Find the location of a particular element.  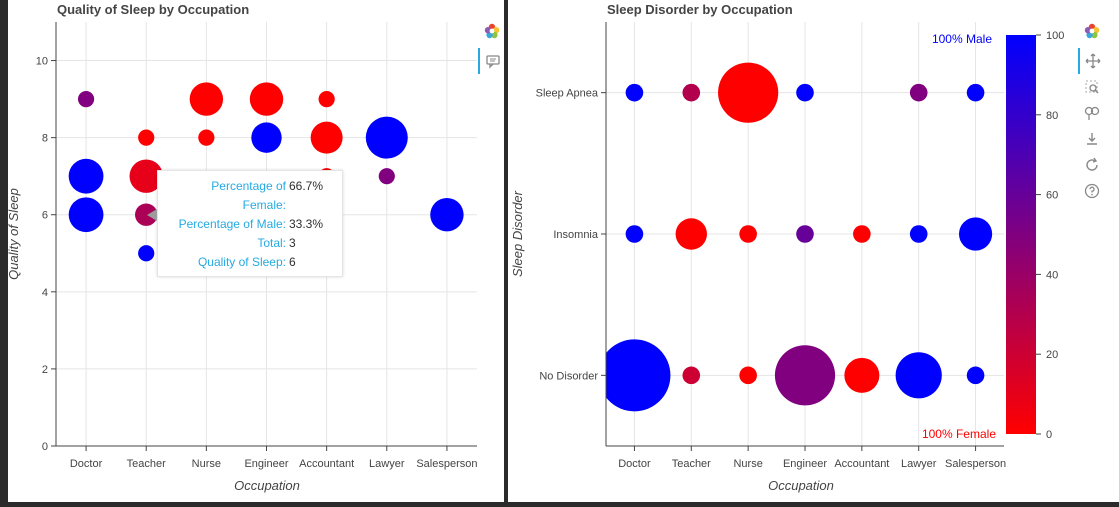

tooltip-row: Percentage of Male: 33.3% is located at coordinates (251, 224).